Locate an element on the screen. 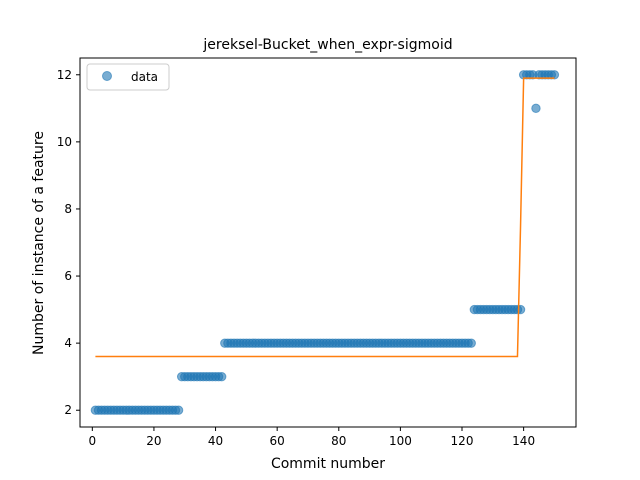 This screenshot has height=480, width=640. y-tick-label: 12 is located at coordinates (64, 75).